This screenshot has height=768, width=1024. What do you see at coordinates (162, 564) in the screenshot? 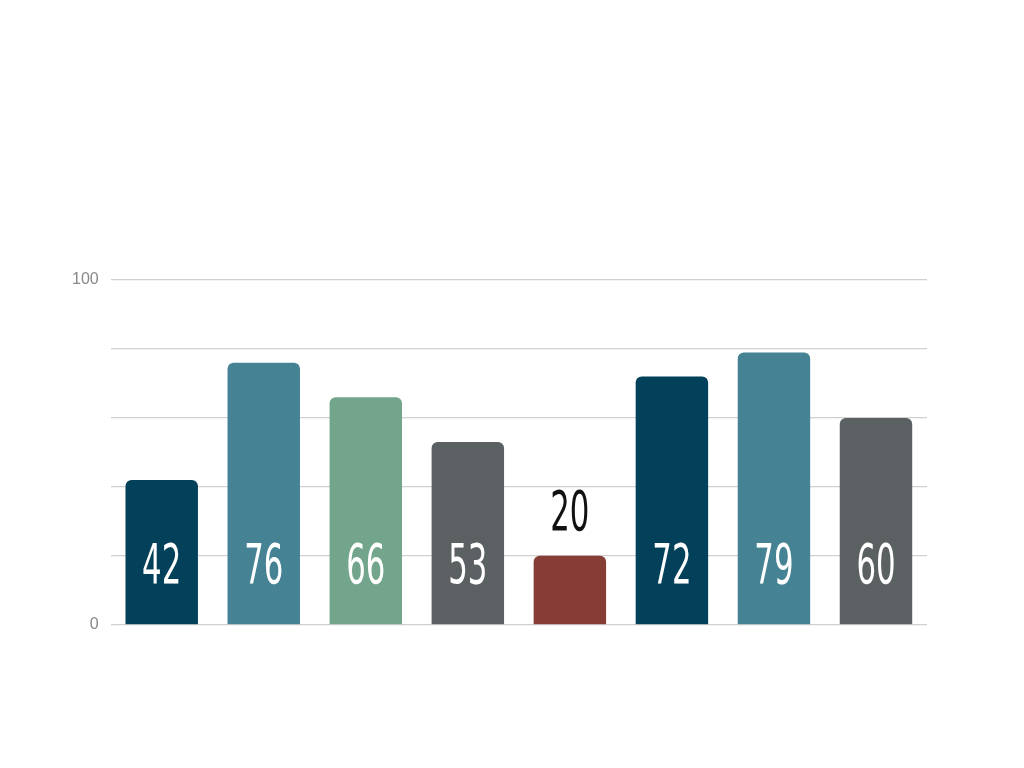
I see `data-label: 42` at bounding box center [162, 564].